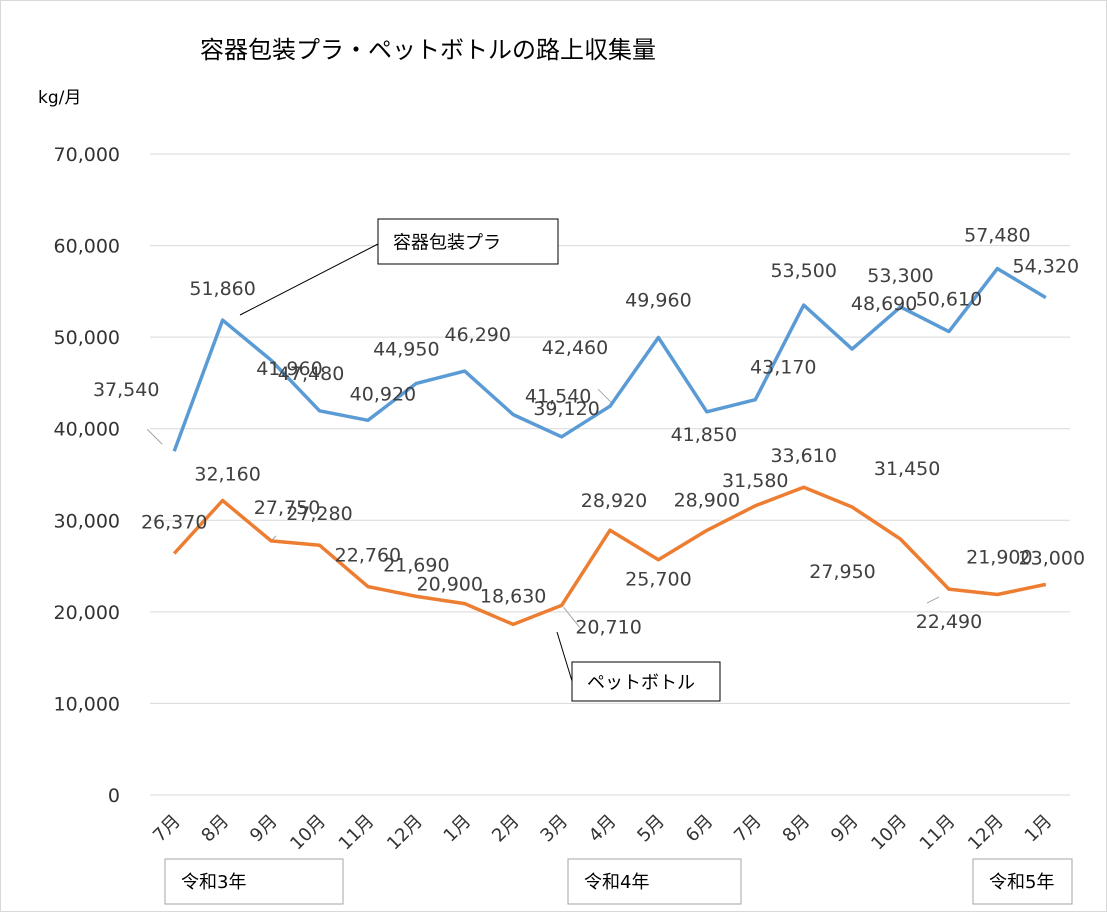 Image resolution: width=1107 pixels, height=912 pixels. Describe the element at coordinates (449, 585) in the screenshot. I see `data-label: 20,900` at that location.